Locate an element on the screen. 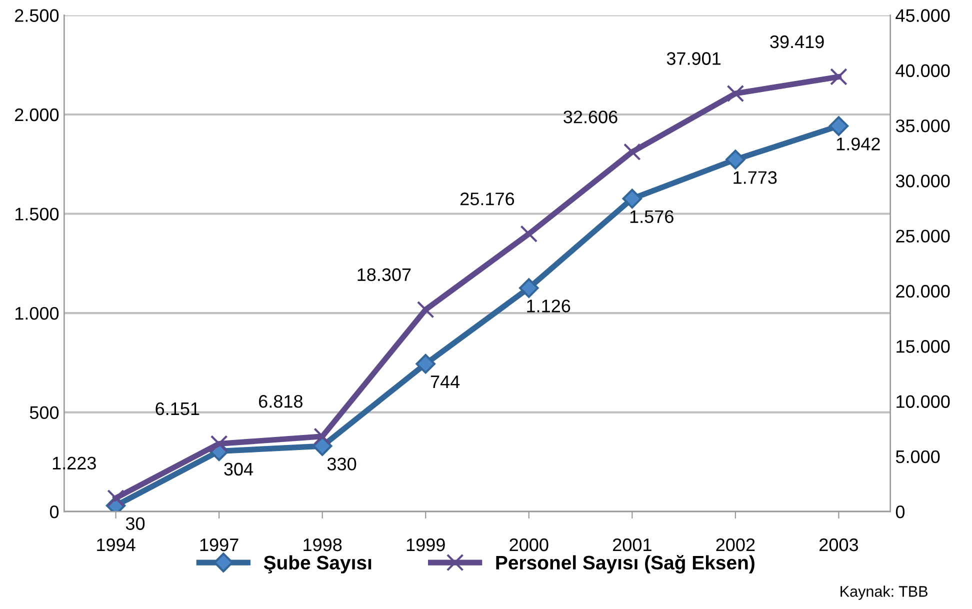 Image resolution: width=972 pixels, height=609 pixels. y2-tick-label: 10.000 is located at coordinates (923, 401).